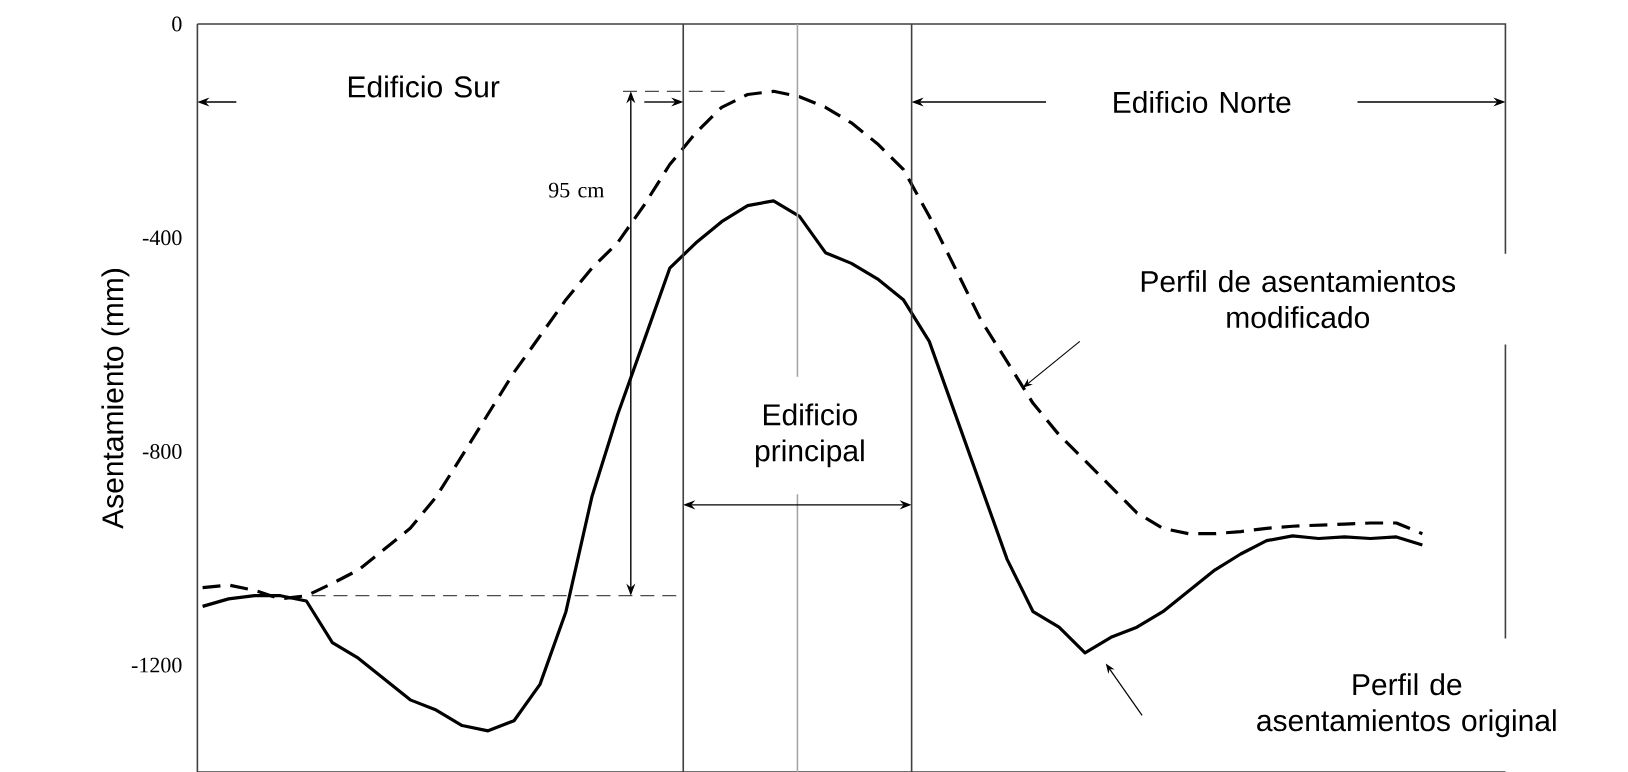 This screenshot has height=772, width=1628. I want to click on y-axis-title: Asentamiento (mm), so click(115, 399).